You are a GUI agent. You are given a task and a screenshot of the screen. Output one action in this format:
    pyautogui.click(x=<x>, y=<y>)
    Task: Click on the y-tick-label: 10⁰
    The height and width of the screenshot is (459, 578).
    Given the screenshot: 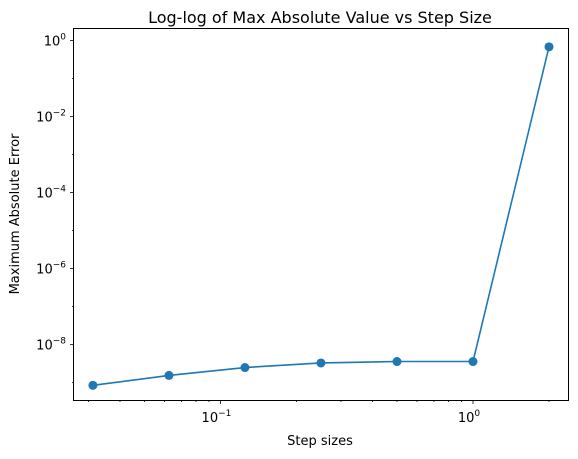 What is the action you would take?
    pyautogui.click(x=55, y=40)
    